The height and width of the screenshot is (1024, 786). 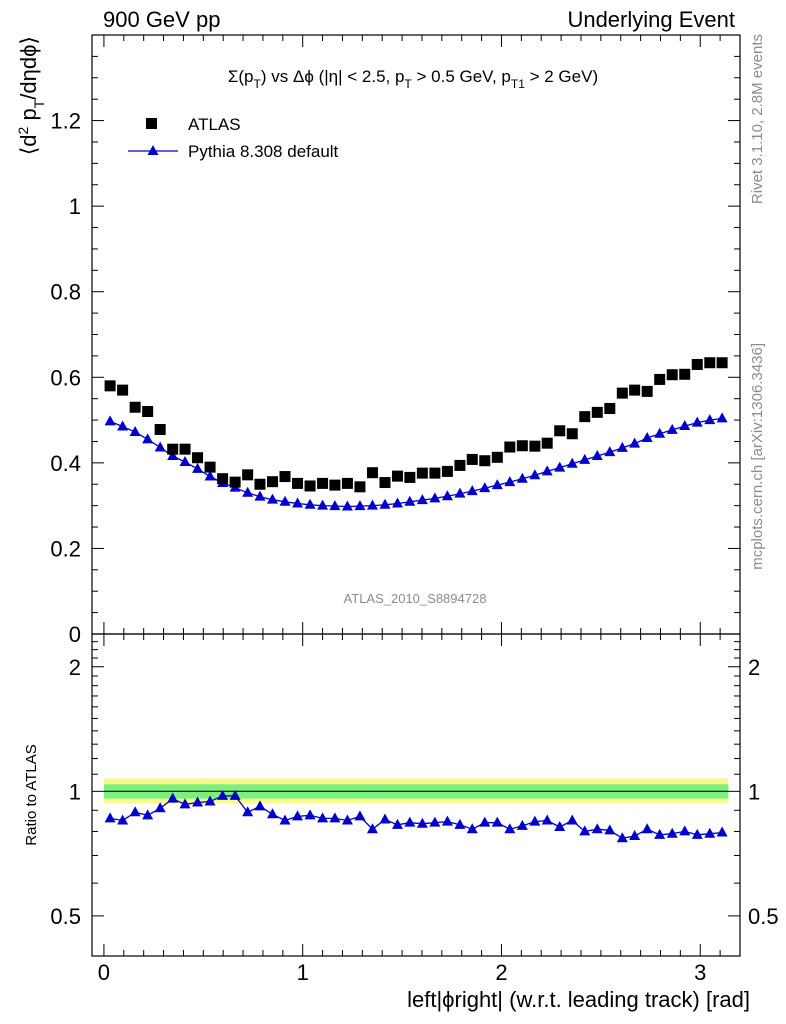 I want to click on main-y-tick-label: 0, so click(x=75, y=634).